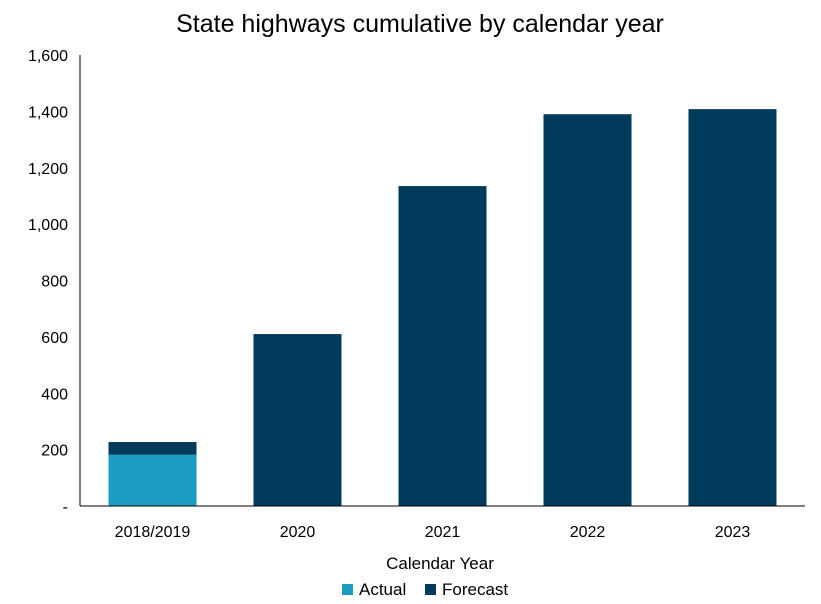 The width and height of the screenshot is (821, 604). What do you see at coordinates (48, 225) in the screenshot?
I see `y-tick-label: 1,000` at bounding box center [48, 225].